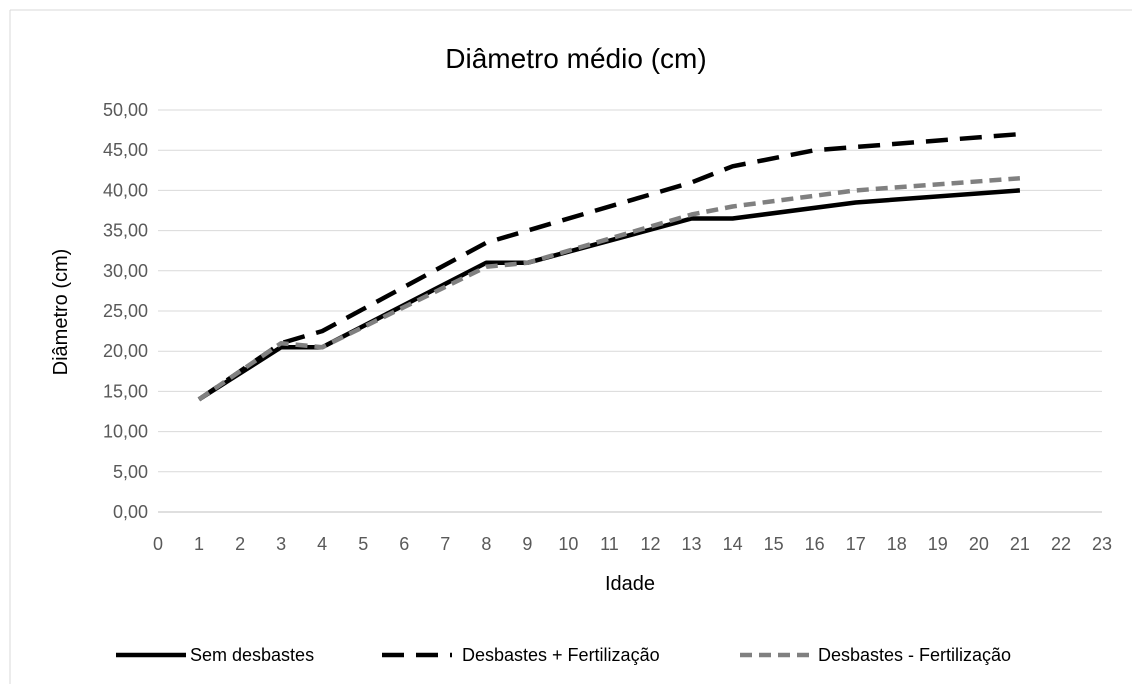 Image resolution: width=1132 pixels, height=684 pixels. Describe the element at coordinates (1061, 544) in the screenshot. I see `x-tick-label: 22` at that location.